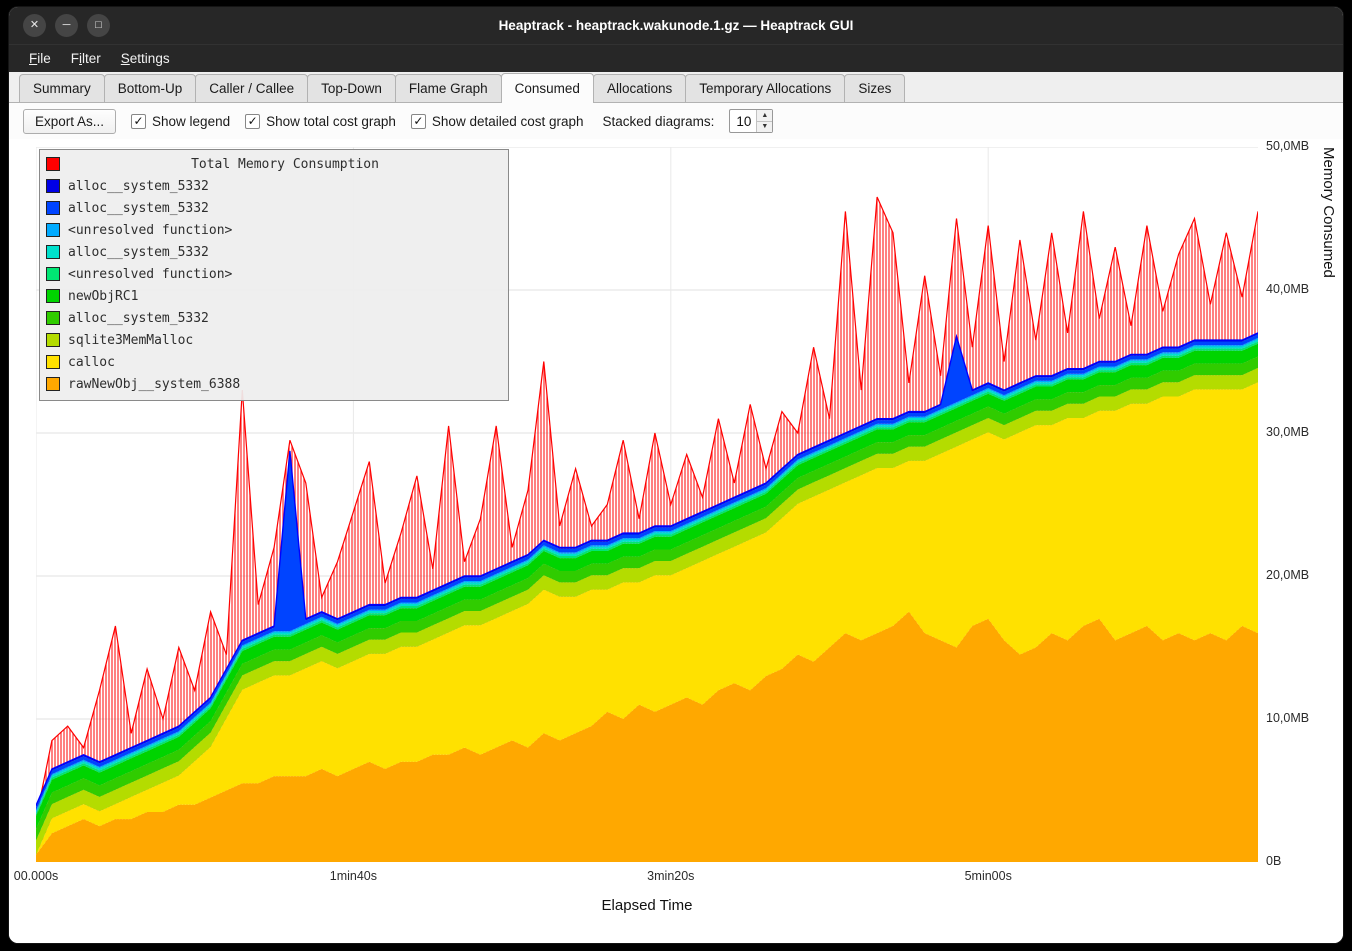  What do you see at coordinates (1288, 718) in the screenshot?
I see `y-tick-label: 10,0MB` at bounding box center [1288, 718].